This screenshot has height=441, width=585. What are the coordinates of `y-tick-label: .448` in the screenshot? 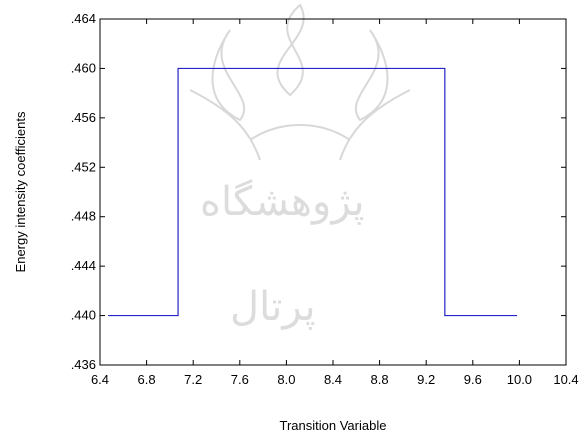 It's located at (83, 216).